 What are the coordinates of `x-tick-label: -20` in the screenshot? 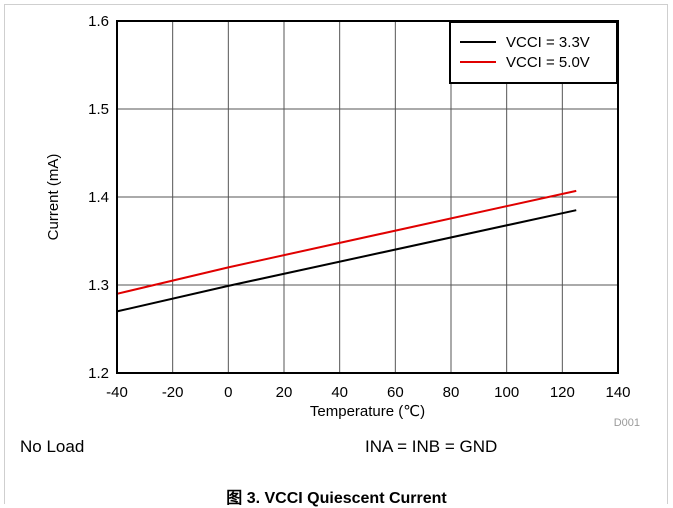 It's located at (173, 392).